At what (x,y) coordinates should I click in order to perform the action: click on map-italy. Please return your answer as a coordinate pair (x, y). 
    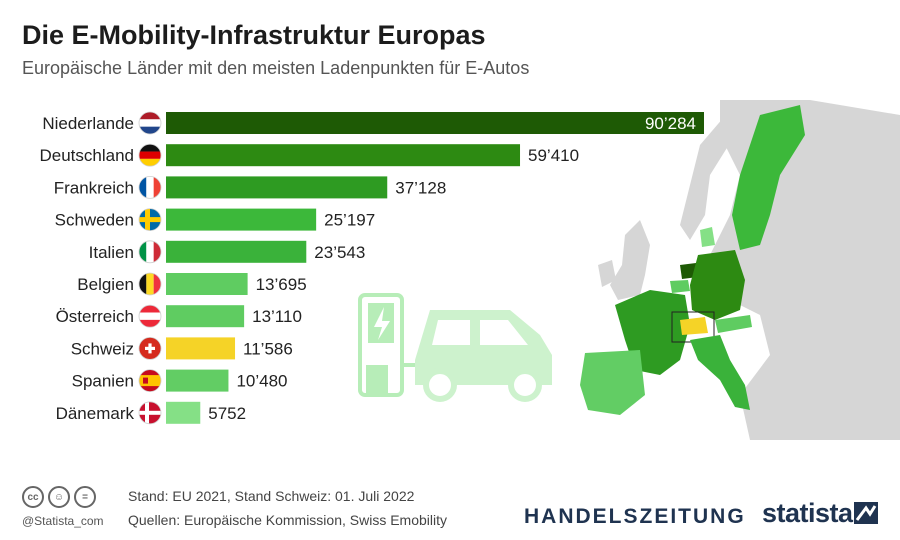
    Looking at the image, I should click on (720, 372).